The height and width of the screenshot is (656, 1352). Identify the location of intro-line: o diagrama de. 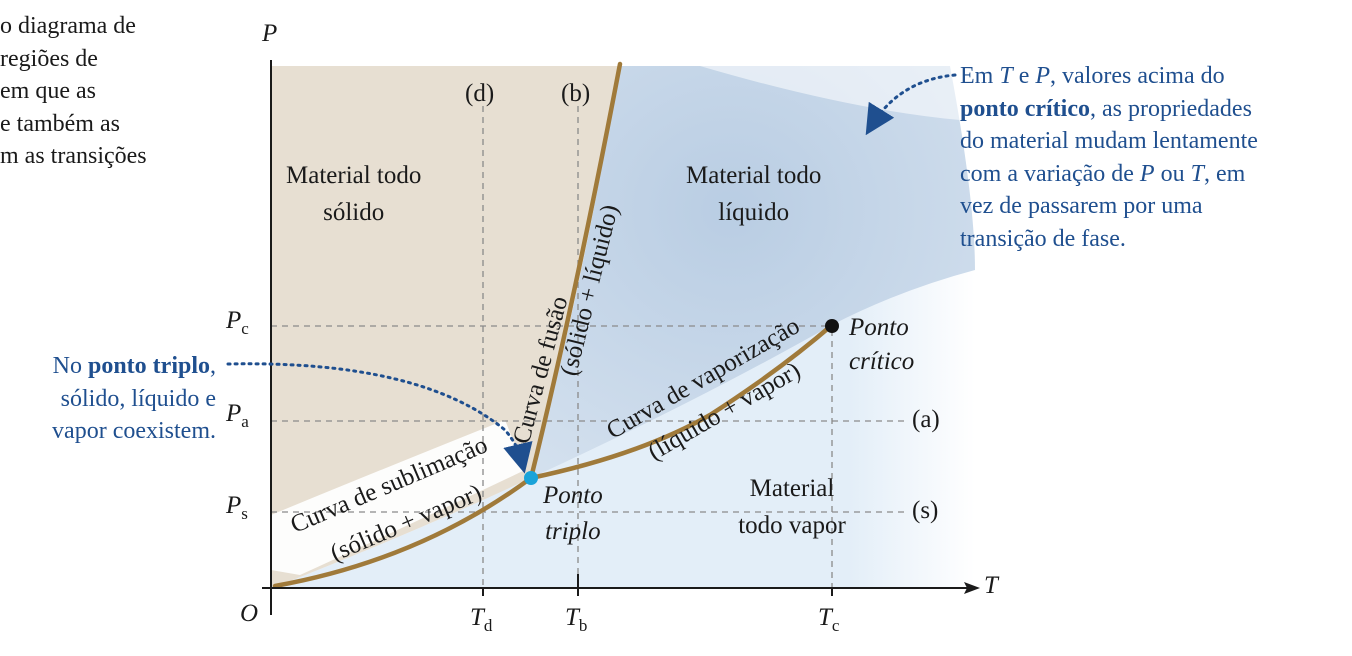
(68, 26).